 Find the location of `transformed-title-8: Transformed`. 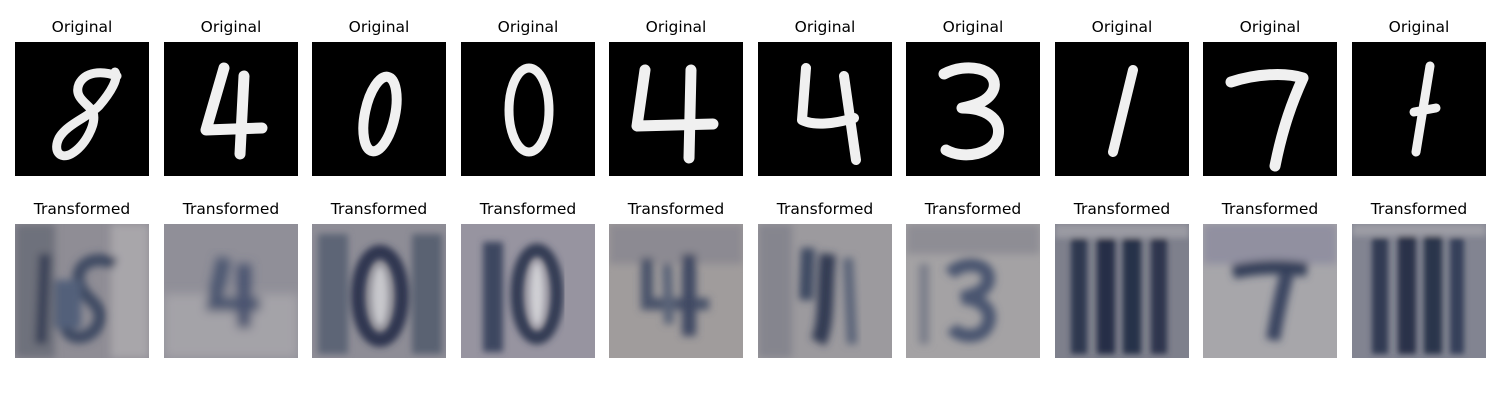

transformed-title-8: Transformed is located at coordinates (1122, 209).